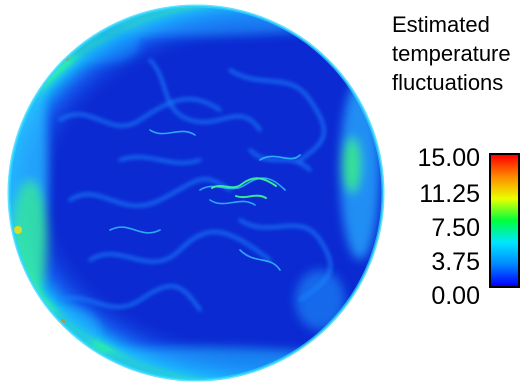  What do you see at coordinates (18, 230) in the screenshot?
I see `hot-spot` at bounding box center [18, 230].